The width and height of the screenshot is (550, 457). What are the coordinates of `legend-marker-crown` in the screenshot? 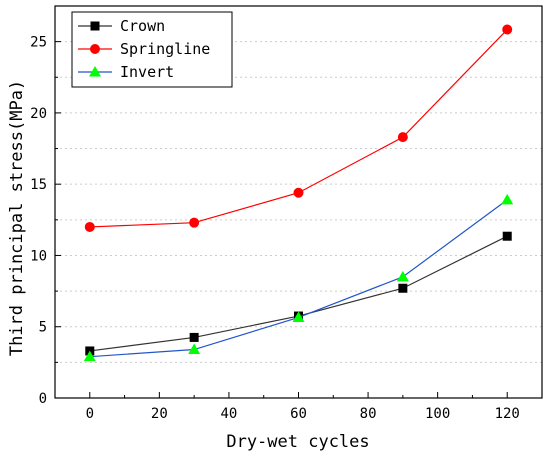 It's located at (95, 26).